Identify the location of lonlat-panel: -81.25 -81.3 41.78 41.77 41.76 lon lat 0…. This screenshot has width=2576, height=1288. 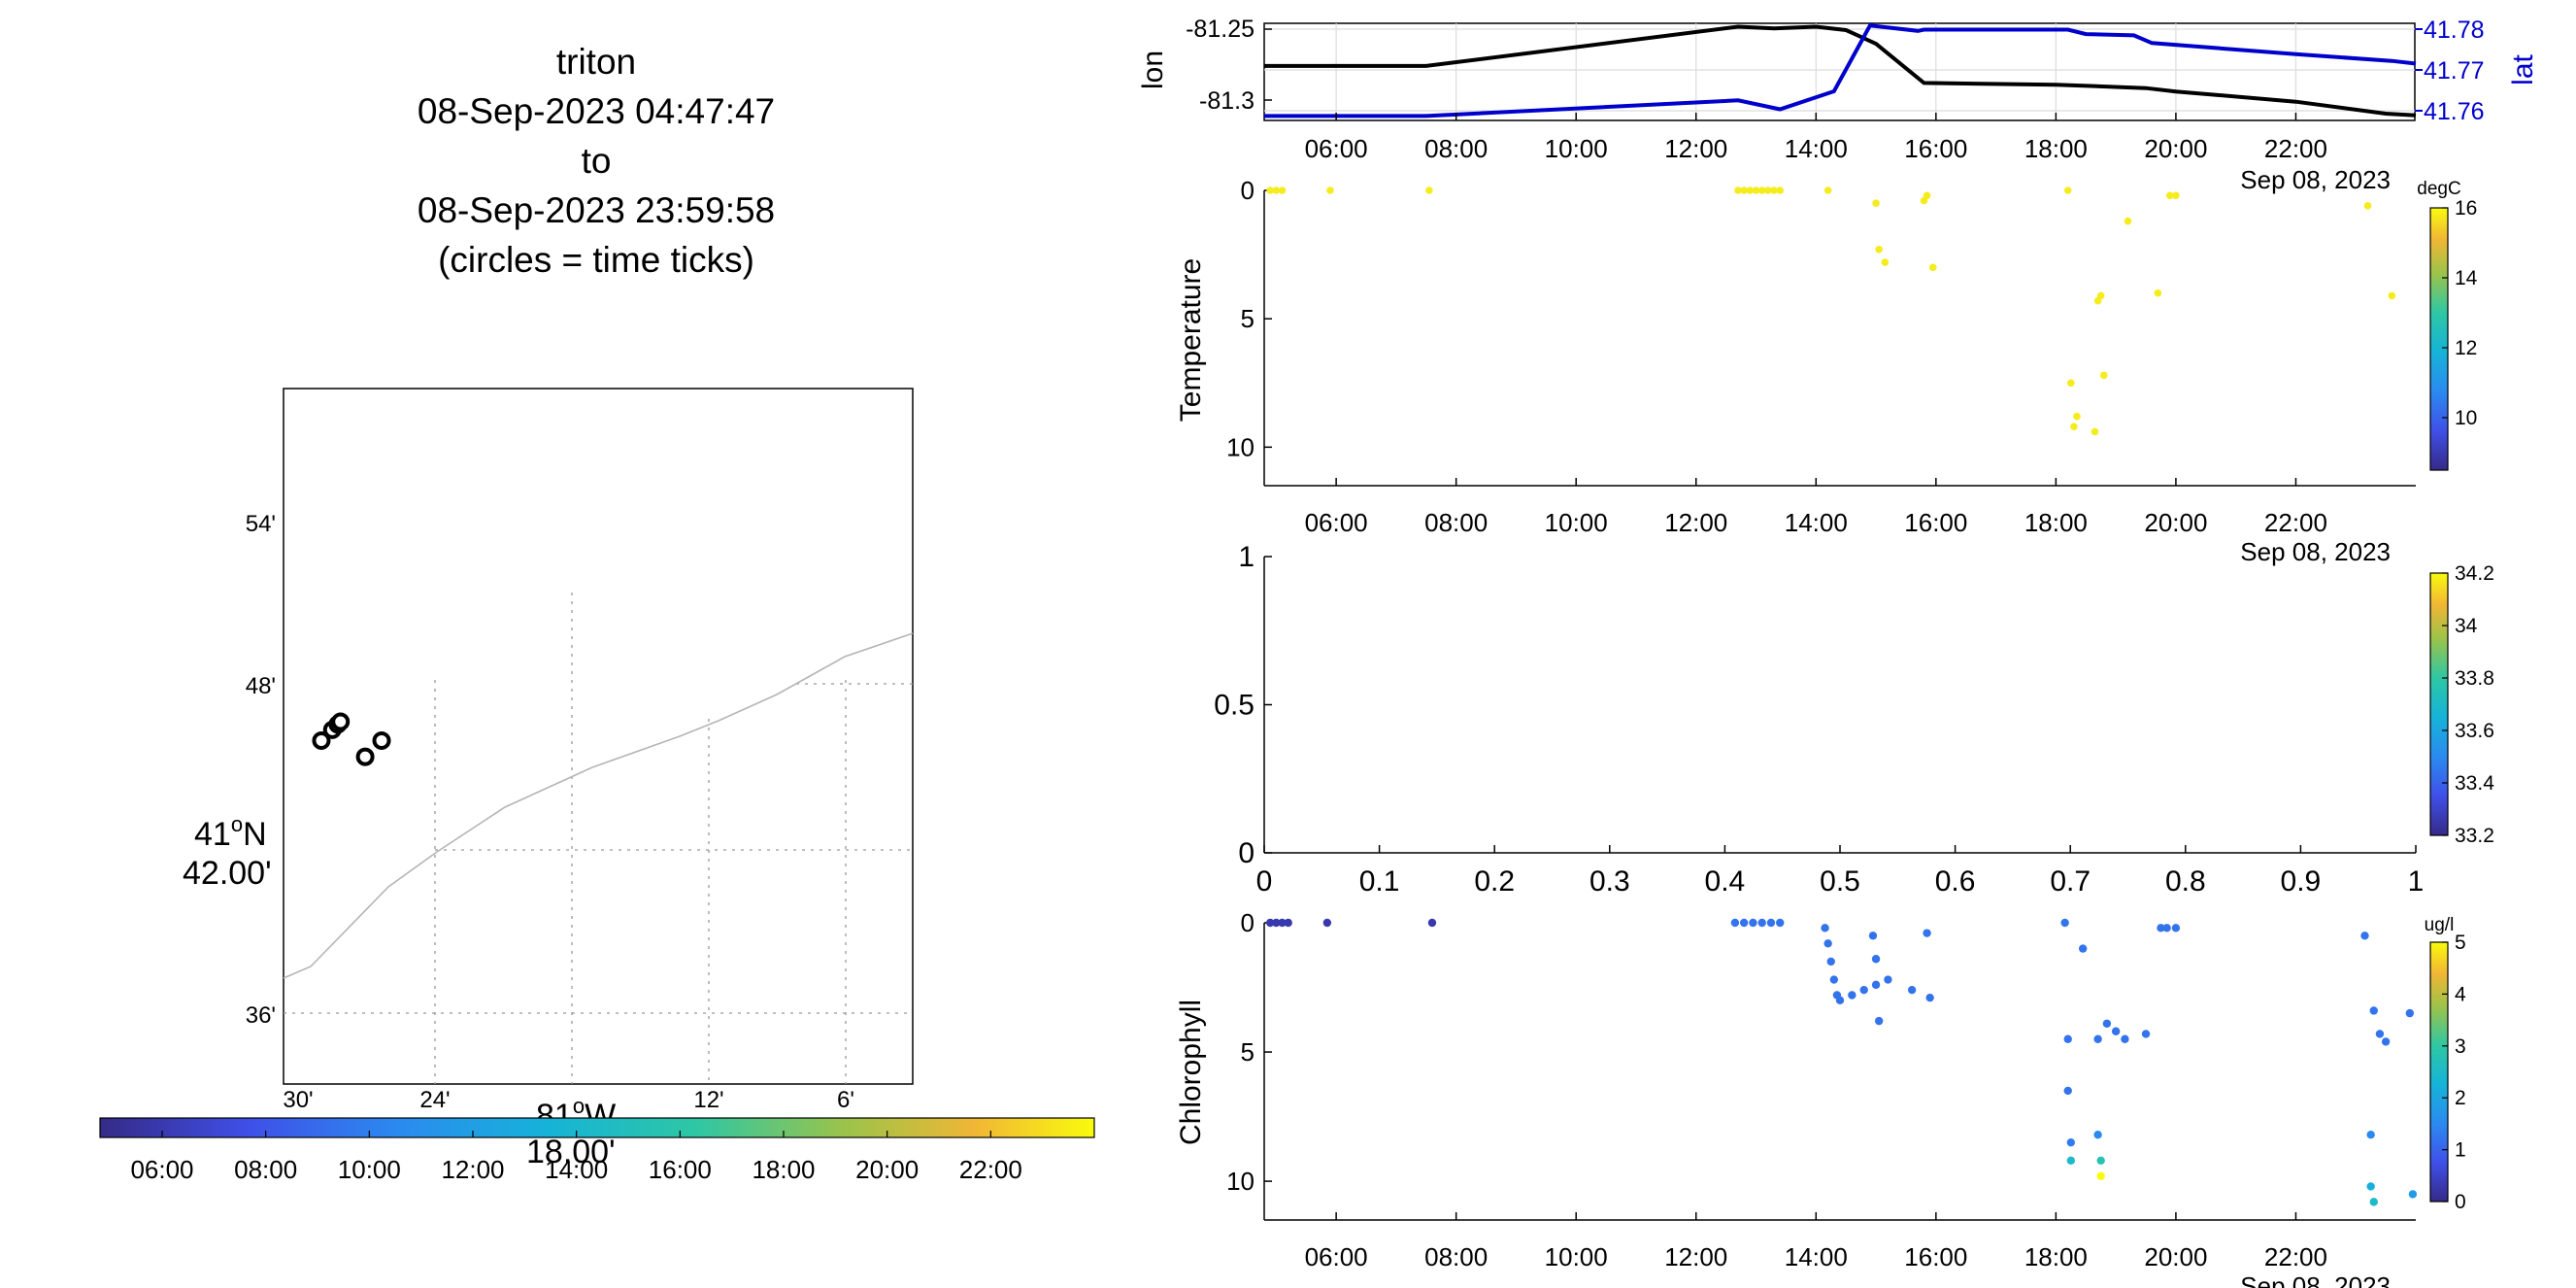
(1838, 105).